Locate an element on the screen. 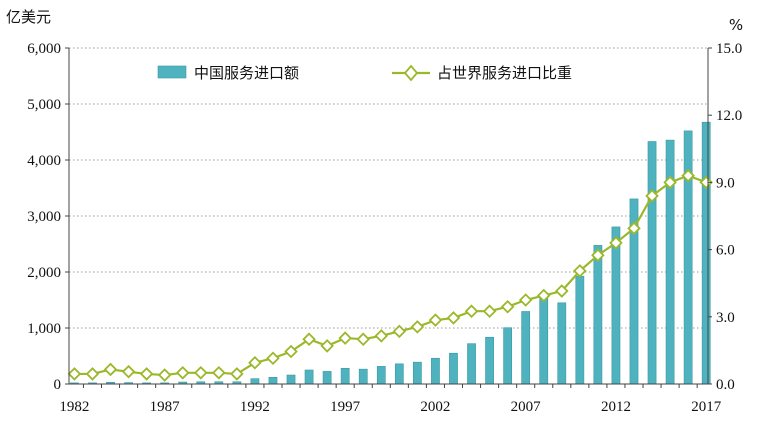 This screenshot has width=765, height=446. bar-2014 is located at coordinates (652, 263).